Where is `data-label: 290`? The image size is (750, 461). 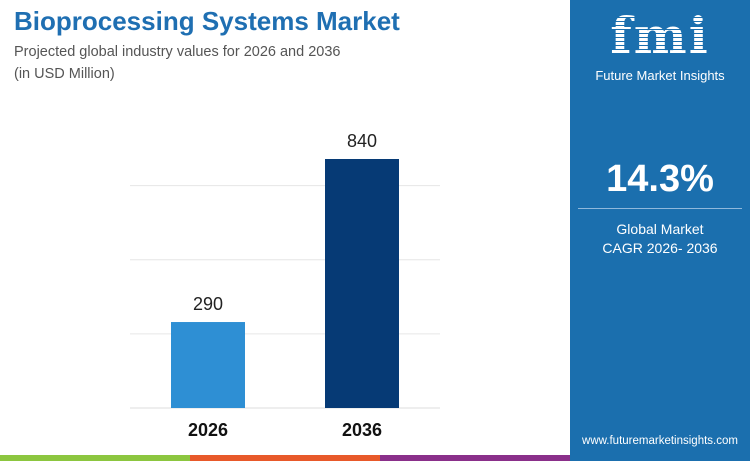
data-label: 290 is located at coordinates (208, 304).